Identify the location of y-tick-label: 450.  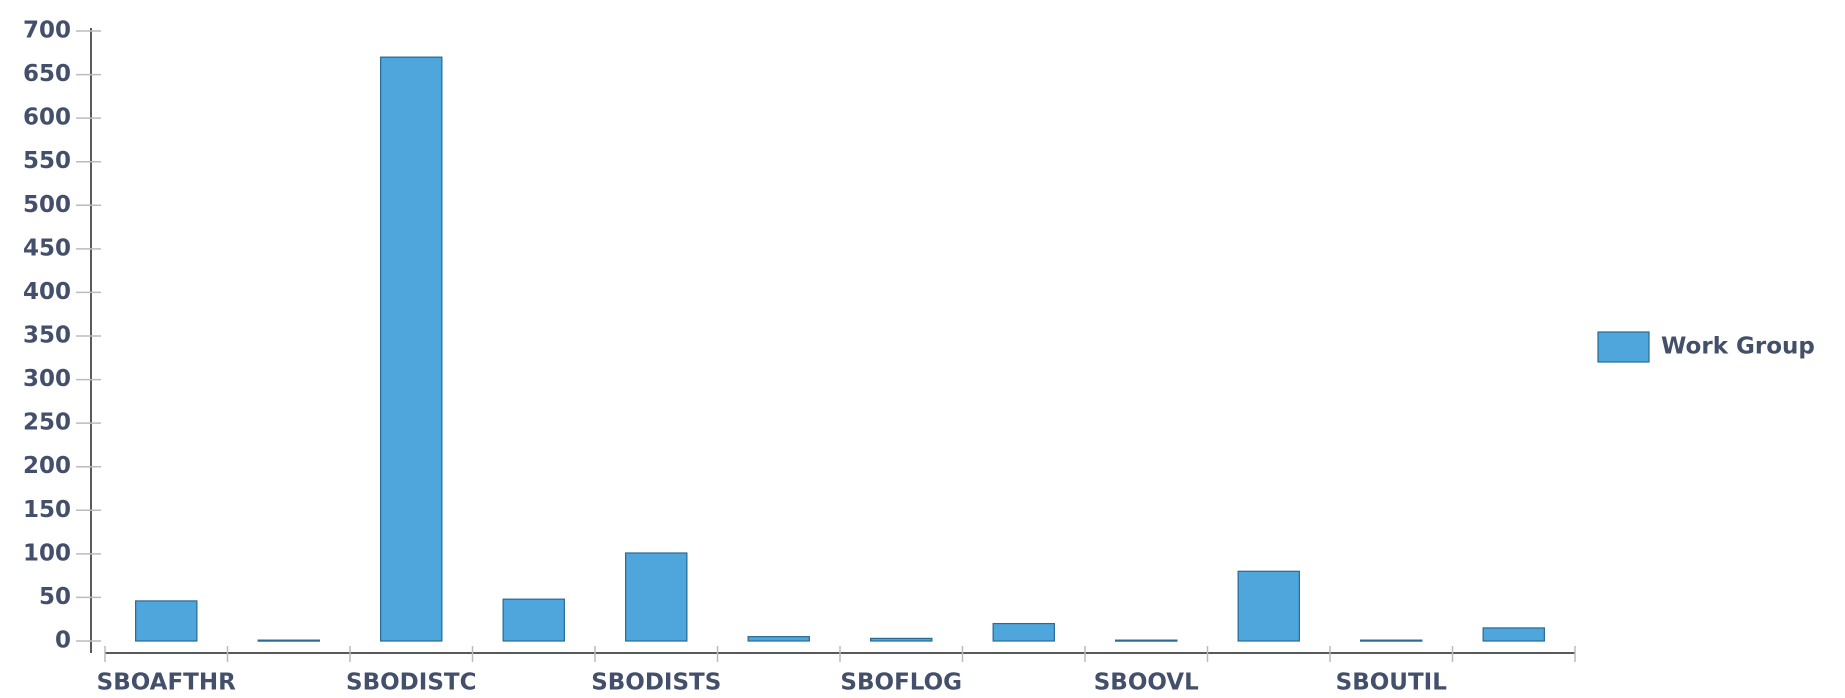
(47, 248).